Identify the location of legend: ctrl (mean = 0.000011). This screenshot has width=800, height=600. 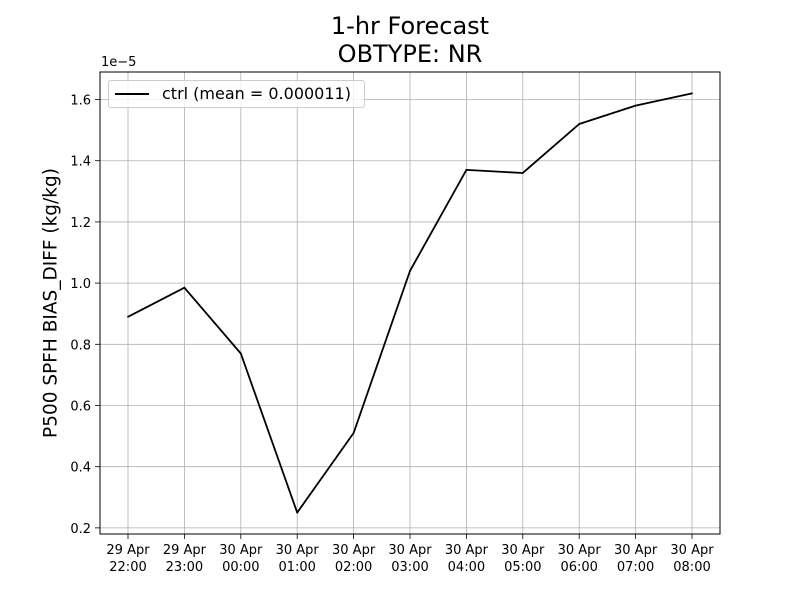
(236, 94).